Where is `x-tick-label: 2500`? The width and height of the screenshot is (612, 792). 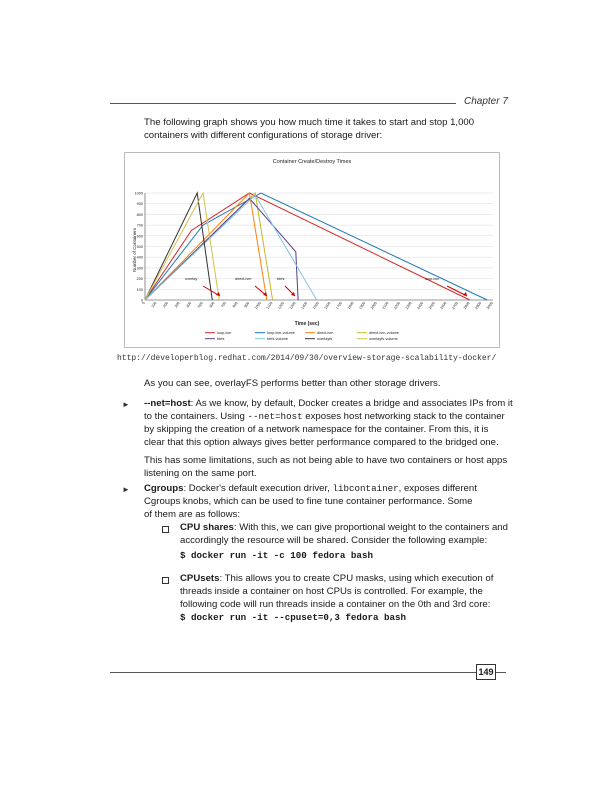
x-tick-label: 2500 is located at coordinates (432, 305).